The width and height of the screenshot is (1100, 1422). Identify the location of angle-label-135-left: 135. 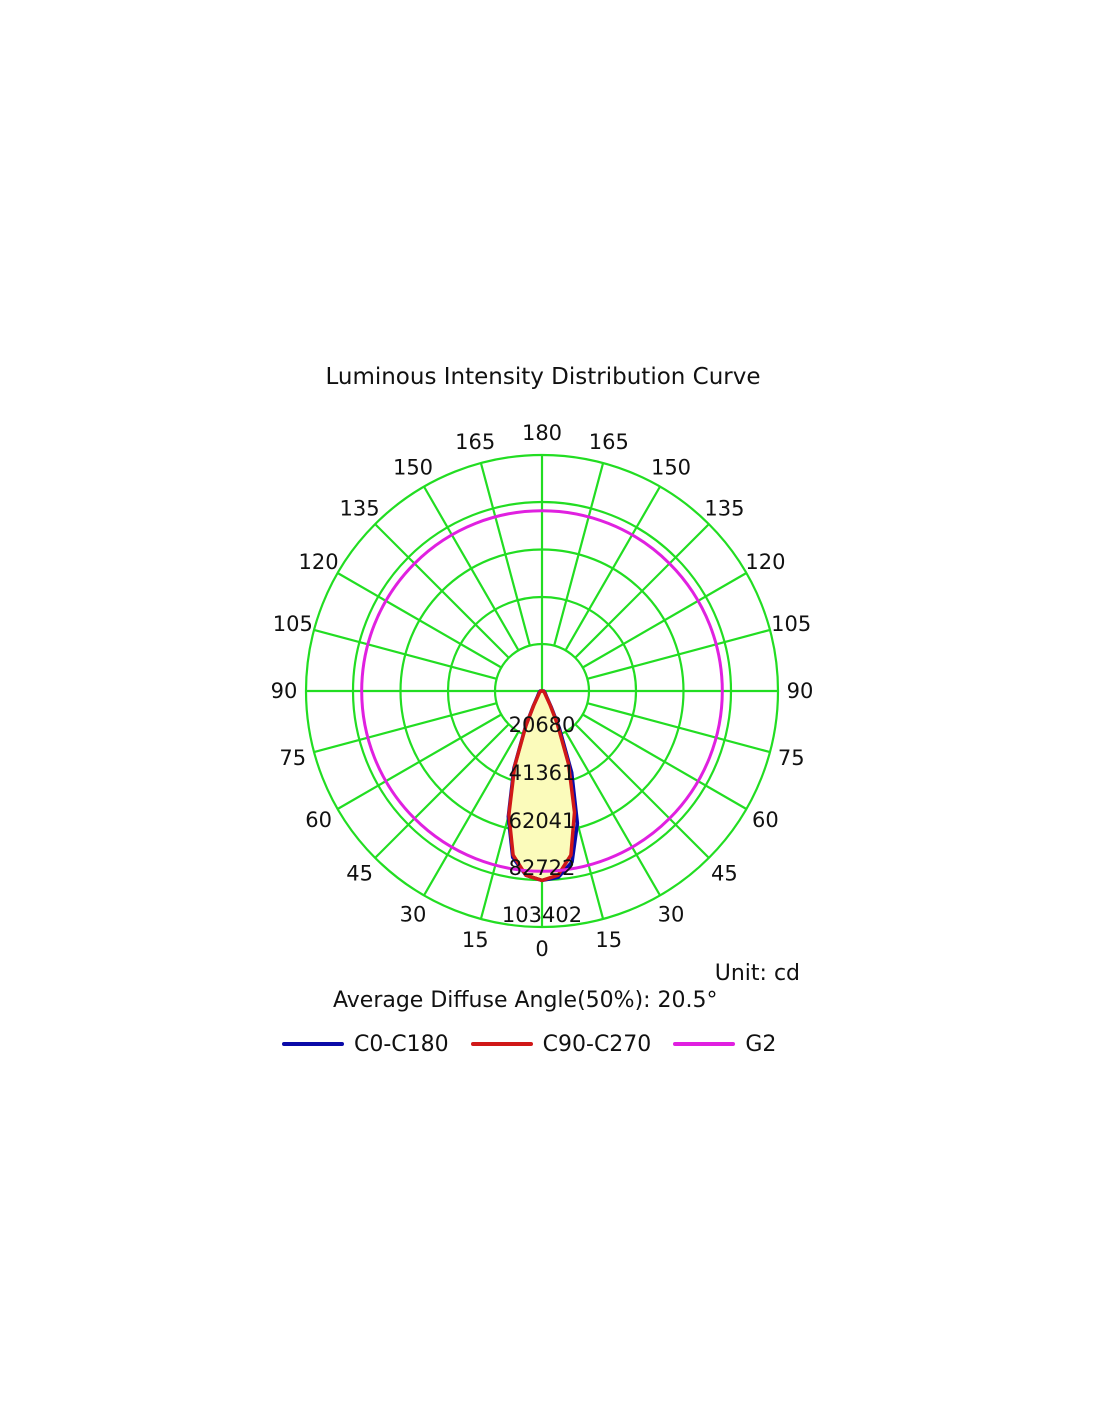
(360, 509).